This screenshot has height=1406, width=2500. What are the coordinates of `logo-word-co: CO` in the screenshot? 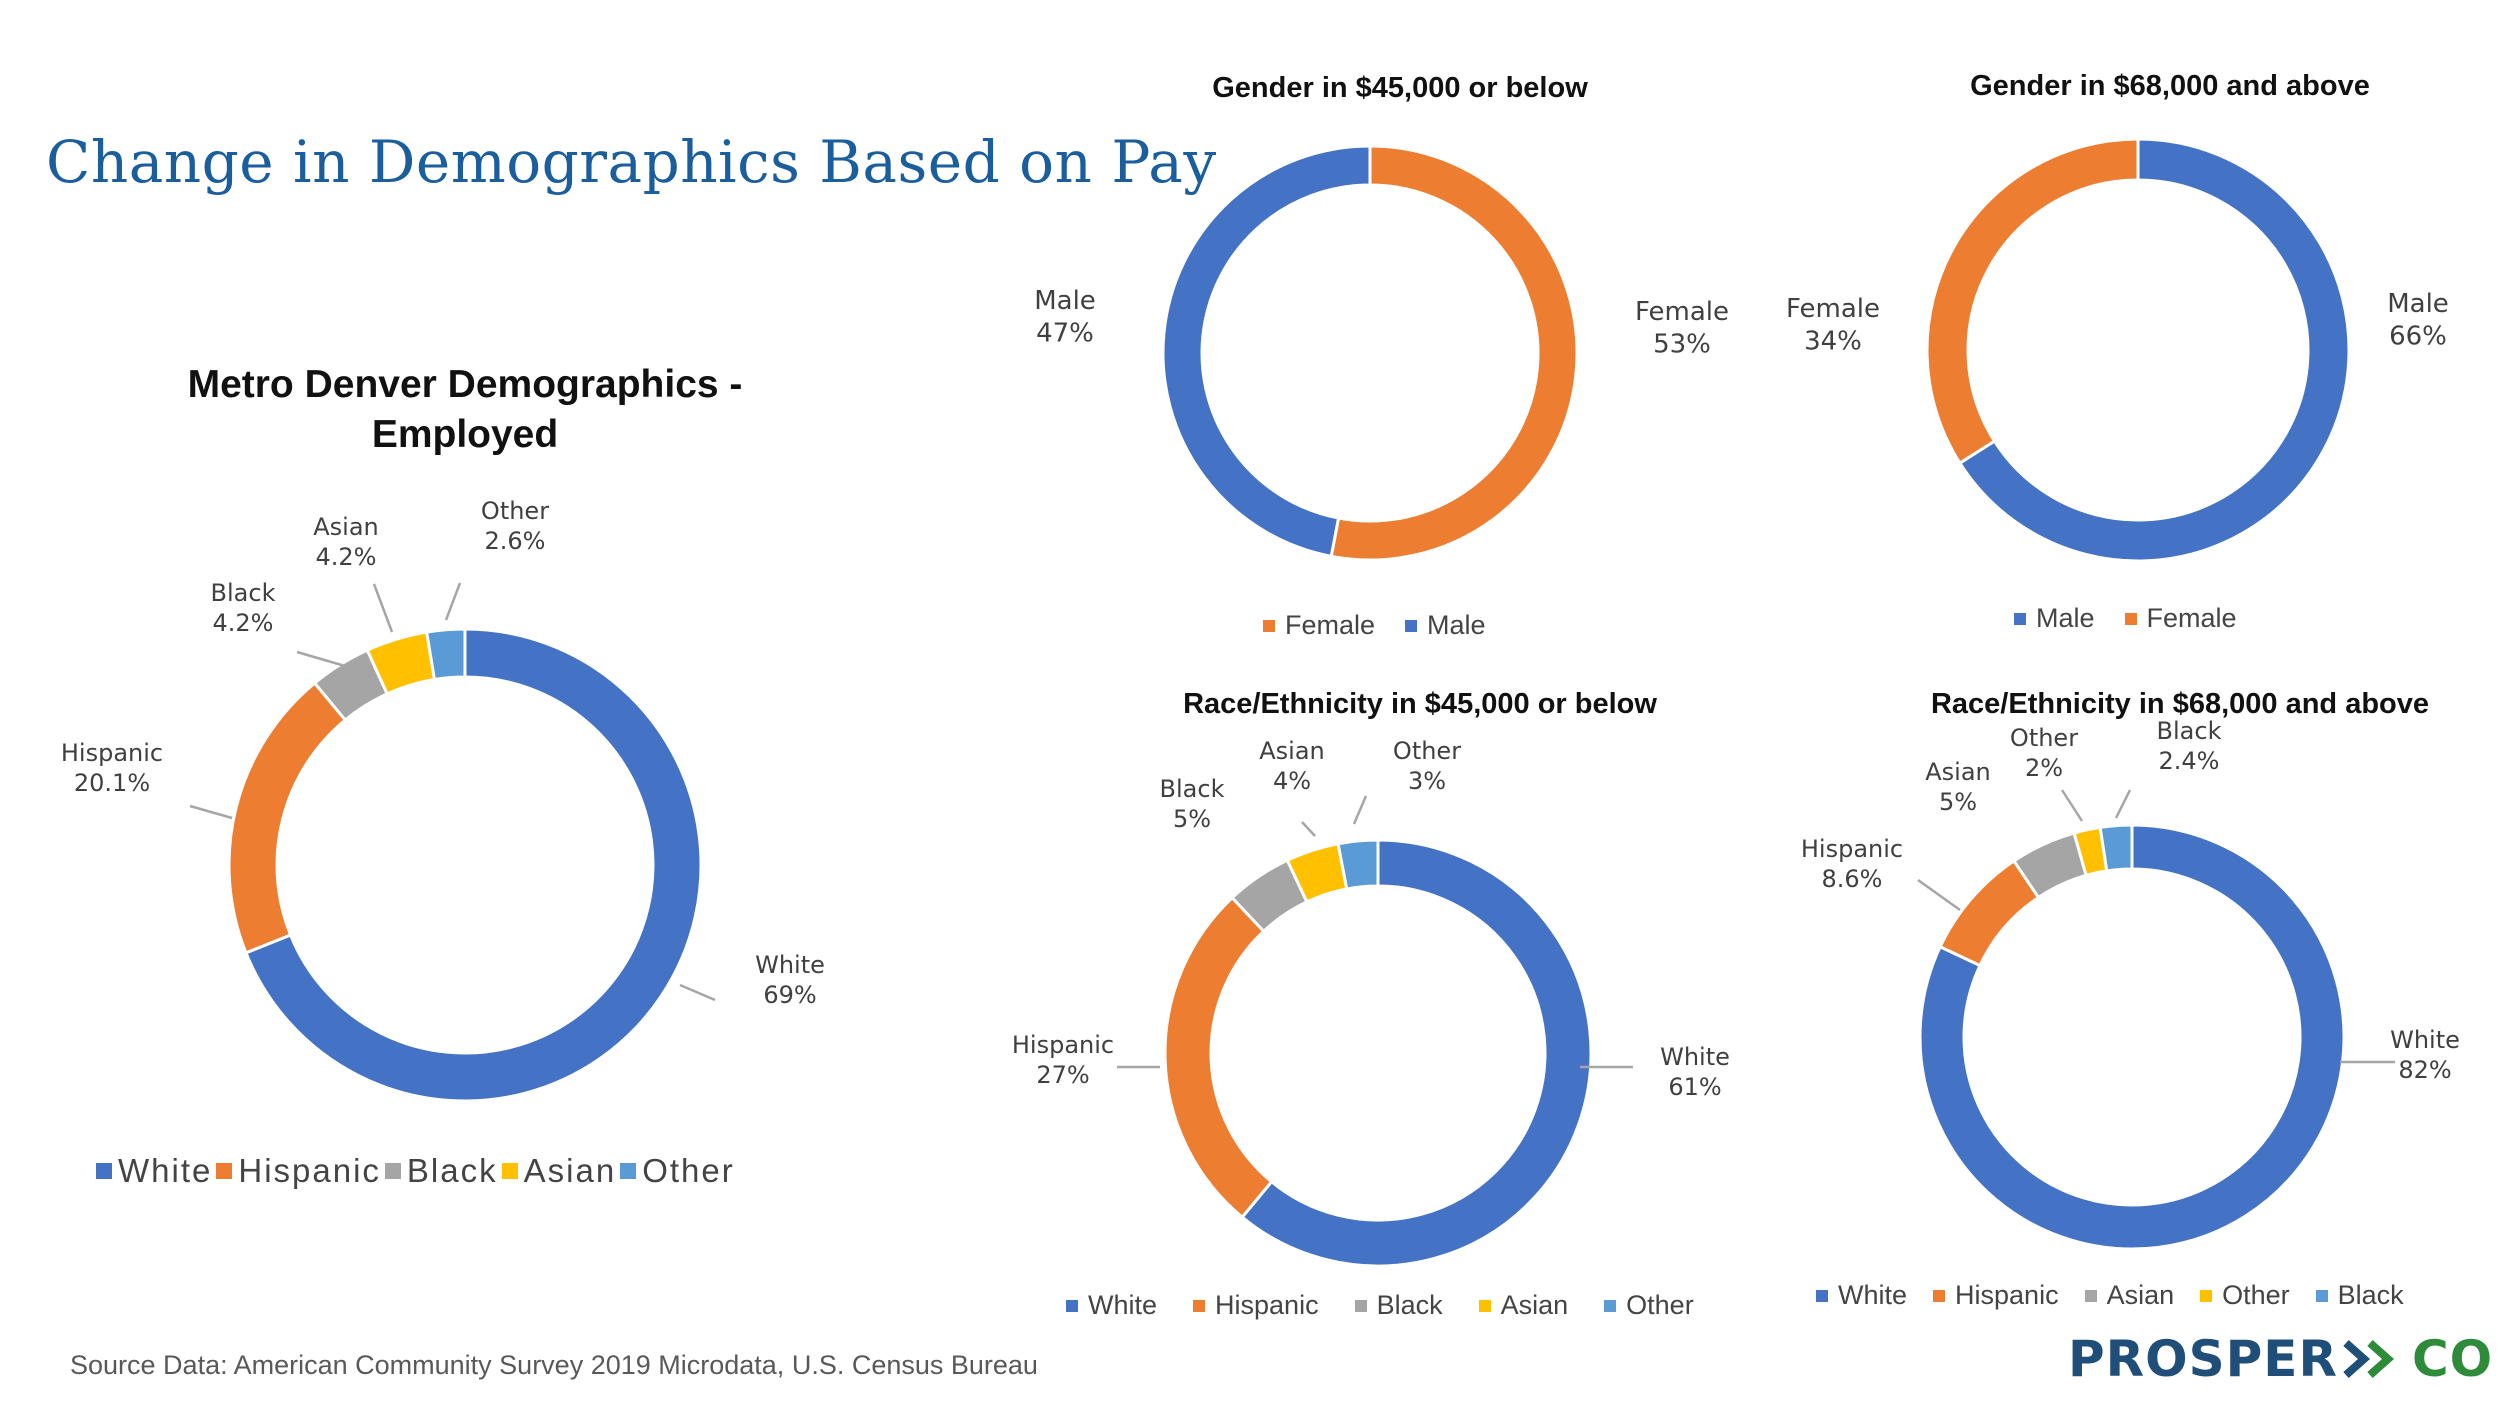 It's located at (2452, 1359).